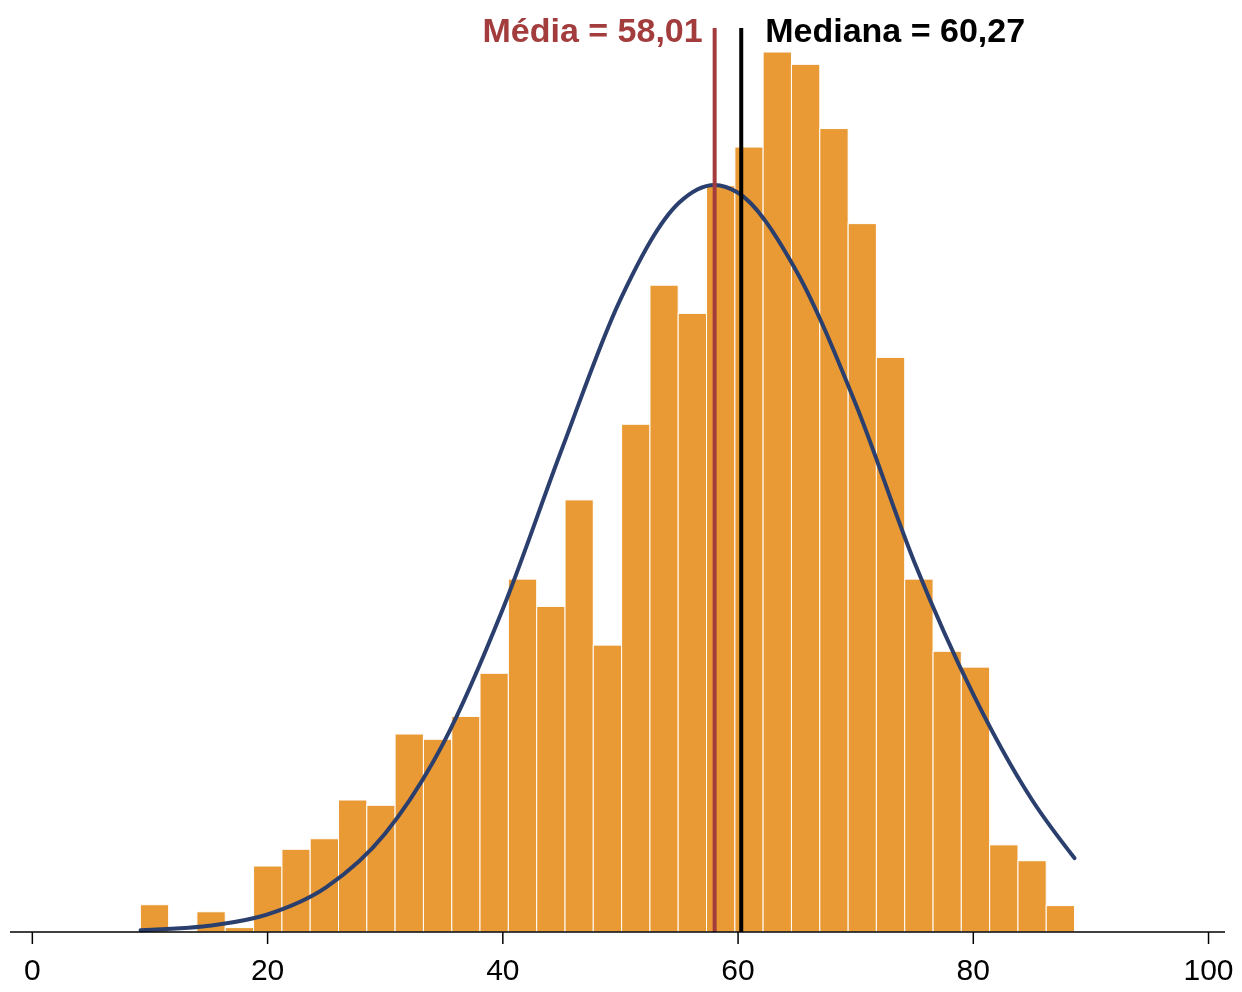  I want to click on x-tick-label: 60, so click(738, 969).